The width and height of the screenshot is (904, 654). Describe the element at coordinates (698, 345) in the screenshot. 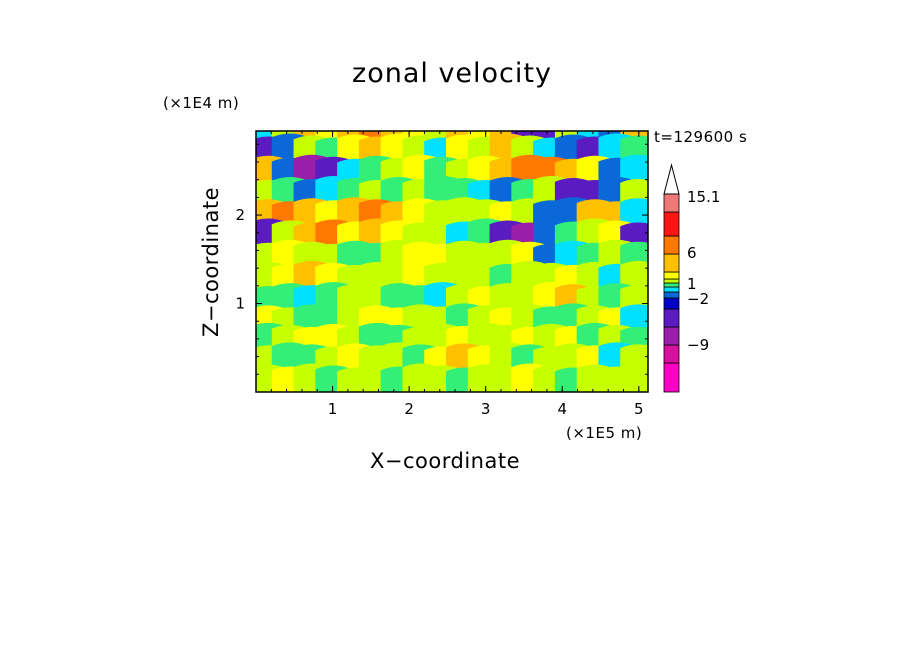

I see `colorbar-label: −9` at that location.